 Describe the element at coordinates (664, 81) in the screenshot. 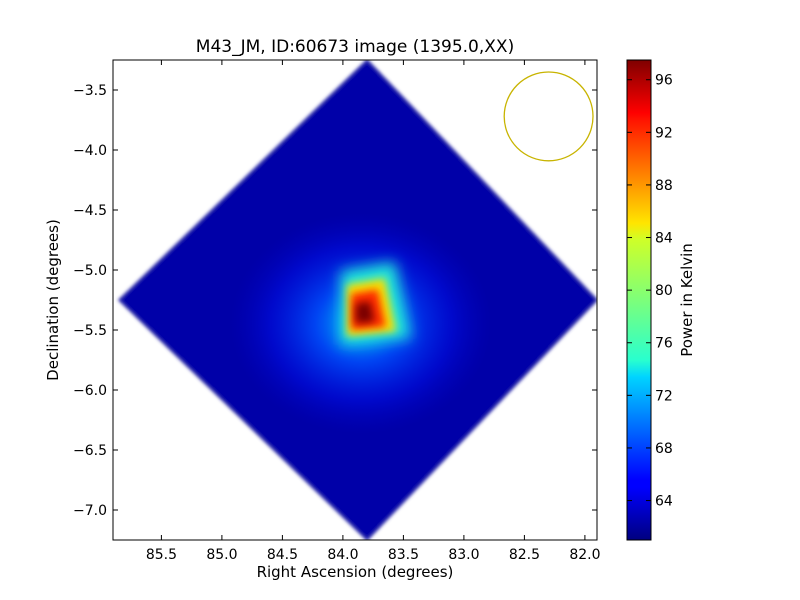

I see `colorbar-tick-label: 96` at that location.